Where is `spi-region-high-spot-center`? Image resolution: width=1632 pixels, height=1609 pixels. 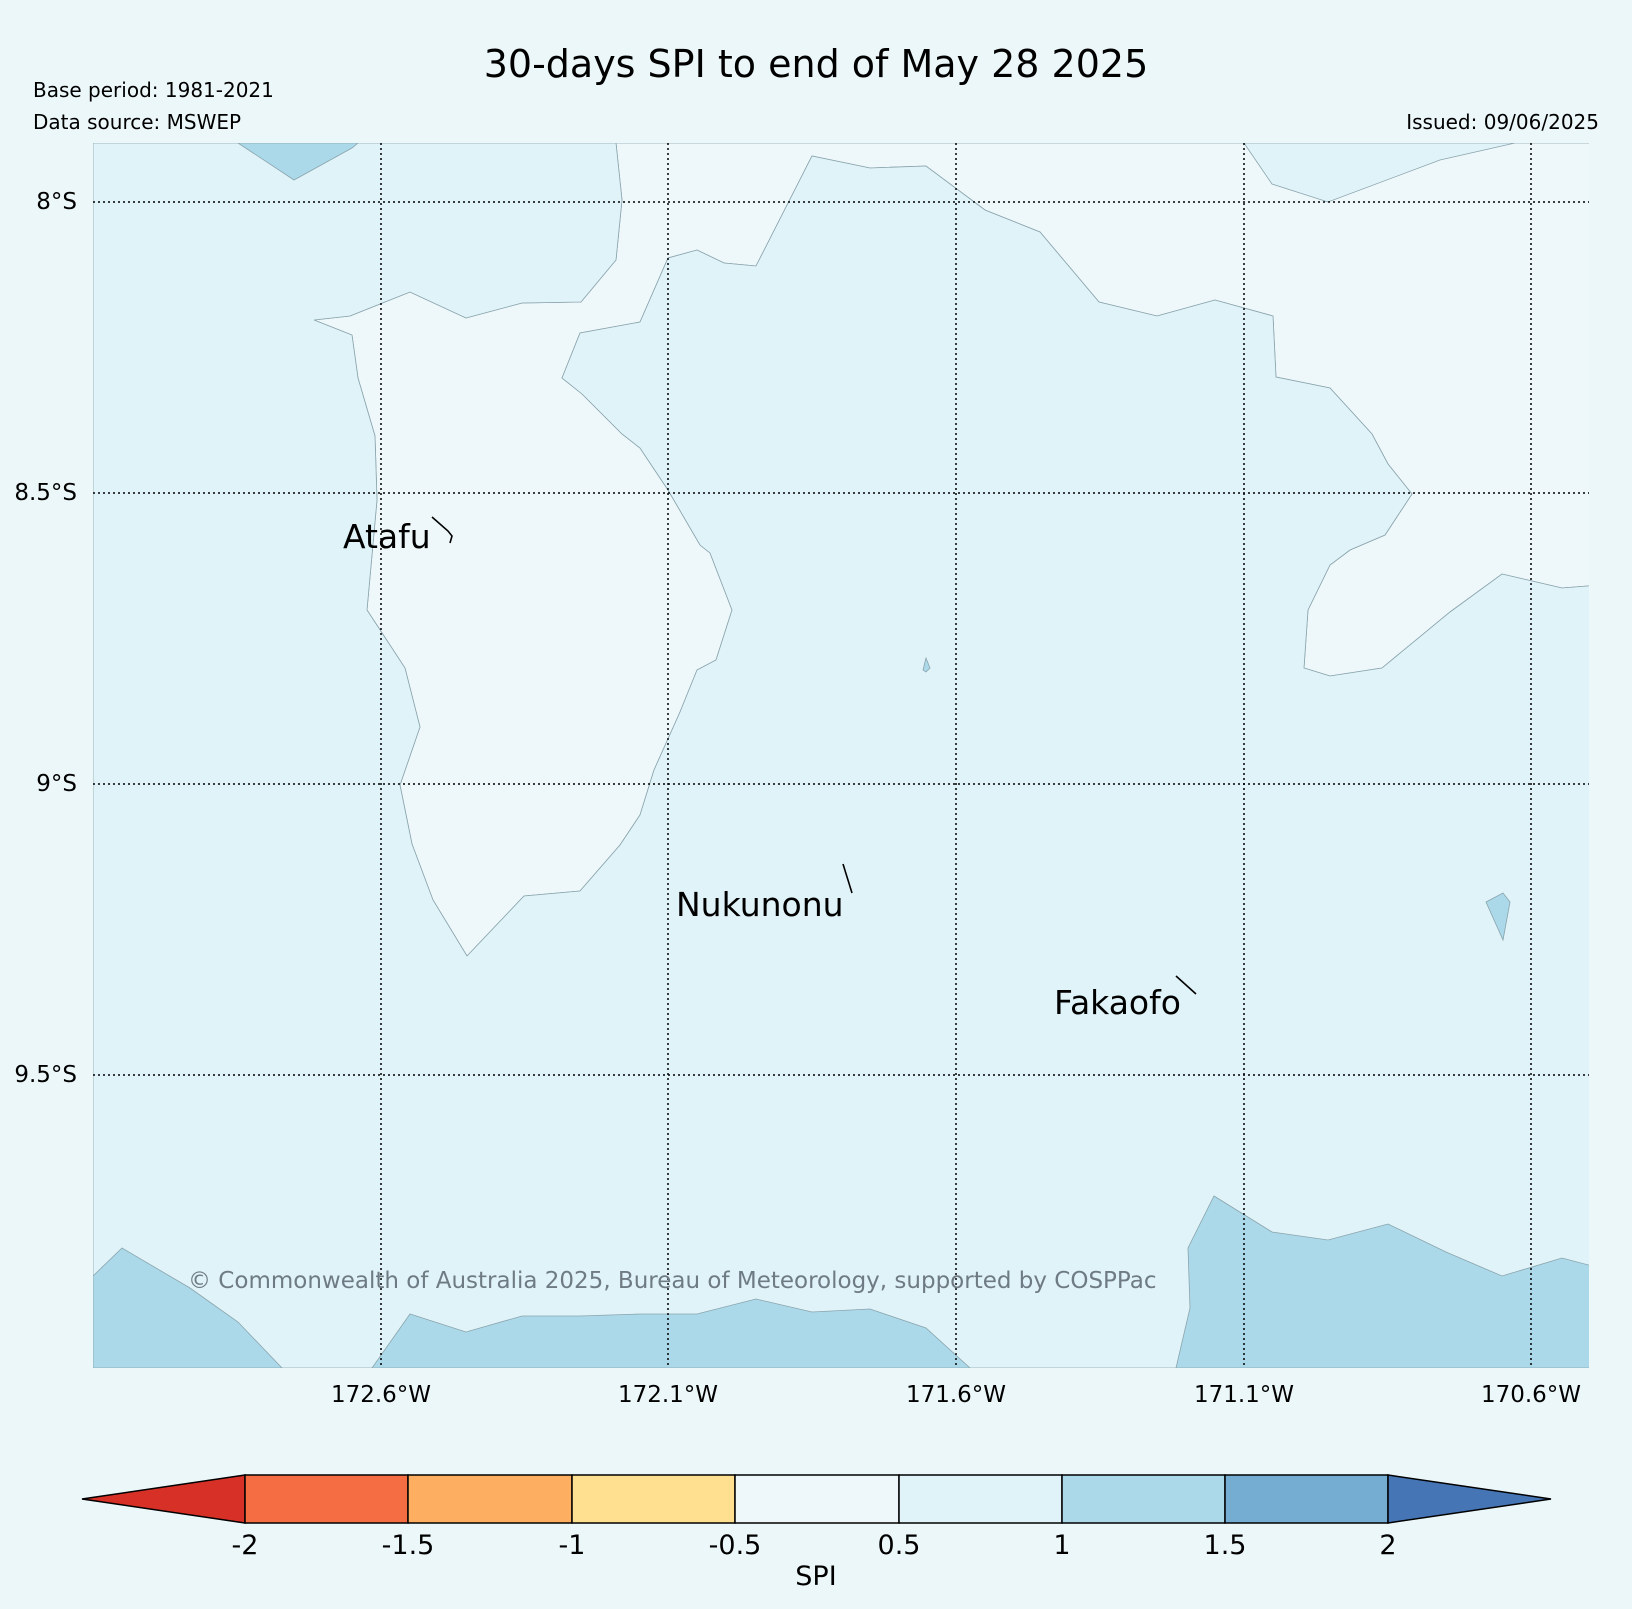 spi-region-high-spot-center is located at coordinates (926, 664).